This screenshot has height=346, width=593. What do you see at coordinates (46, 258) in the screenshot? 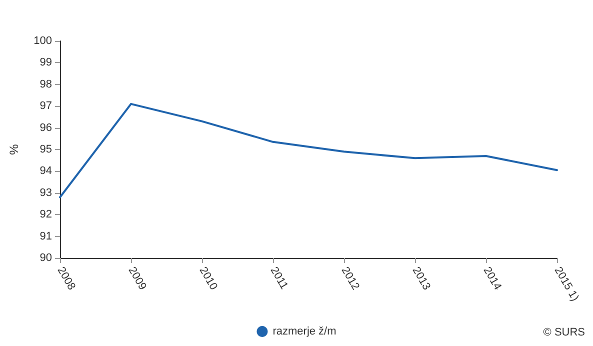
I see `y-tick-label: 90` at bounding box center [46, 258].